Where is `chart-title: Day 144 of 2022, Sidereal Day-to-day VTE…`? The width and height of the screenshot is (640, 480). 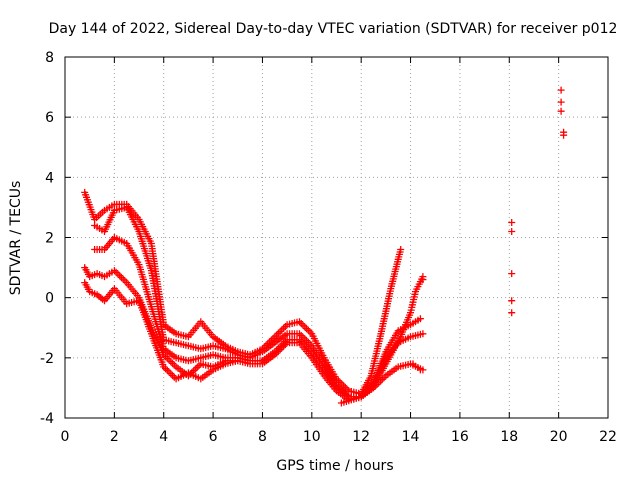
chart-title: Day 144 of 2022, Sidereal Day-to-day VTE… is located at coordinates (333, 29).